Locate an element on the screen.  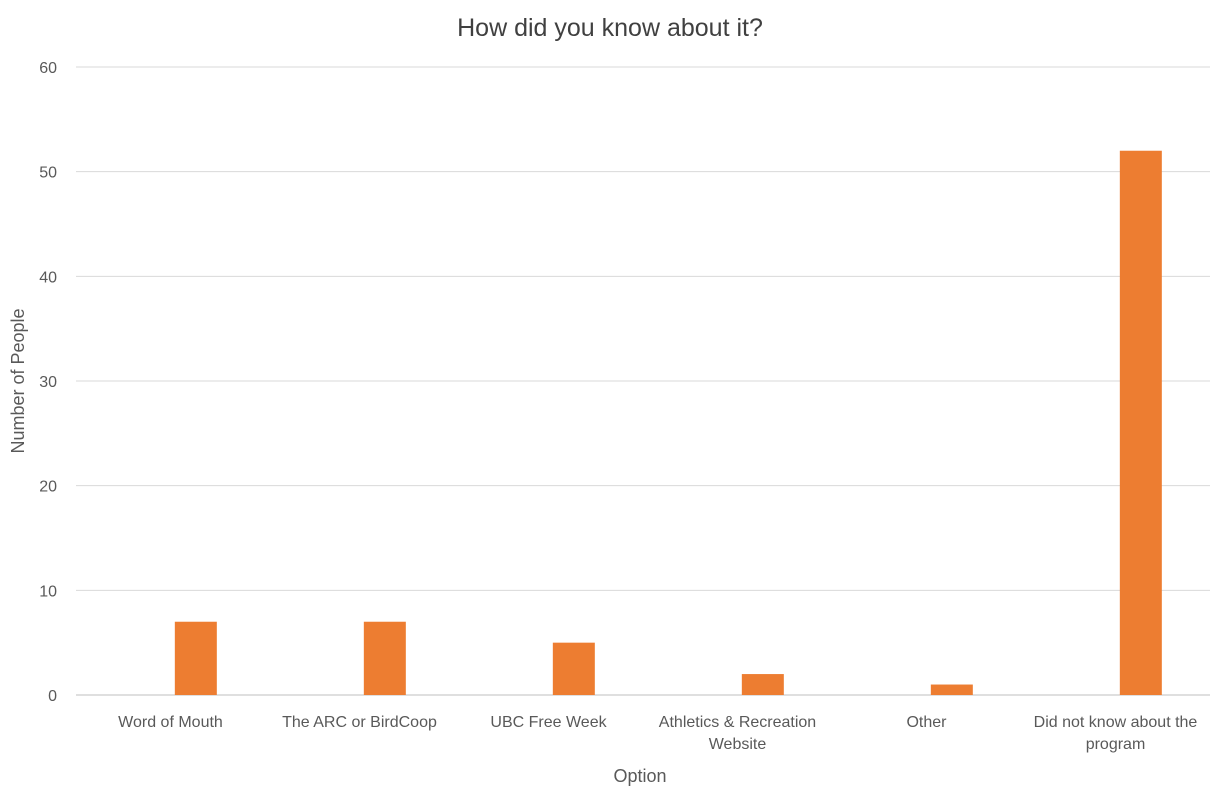
y-tick-label: 60 is located at coordinates (48, 68).